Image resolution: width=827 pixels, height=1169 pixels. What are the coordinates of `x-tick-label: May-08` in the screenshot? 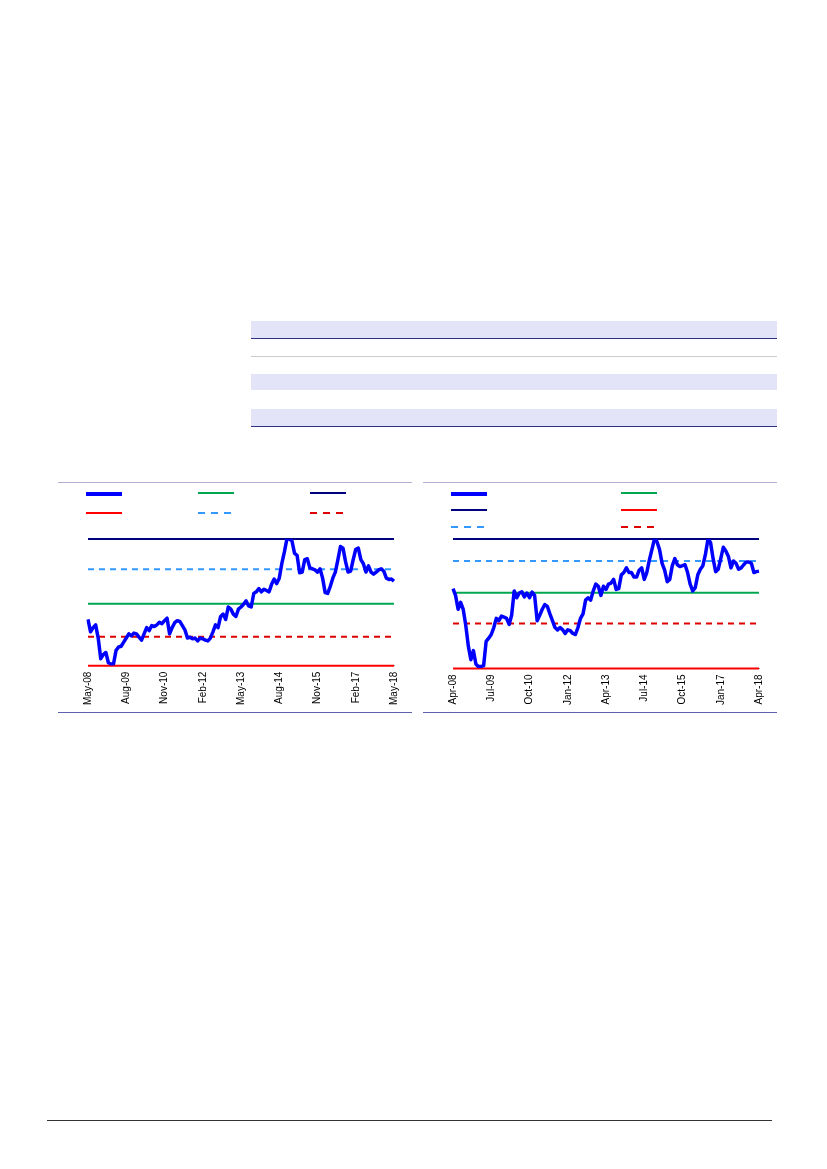 It's located at (87, 688).